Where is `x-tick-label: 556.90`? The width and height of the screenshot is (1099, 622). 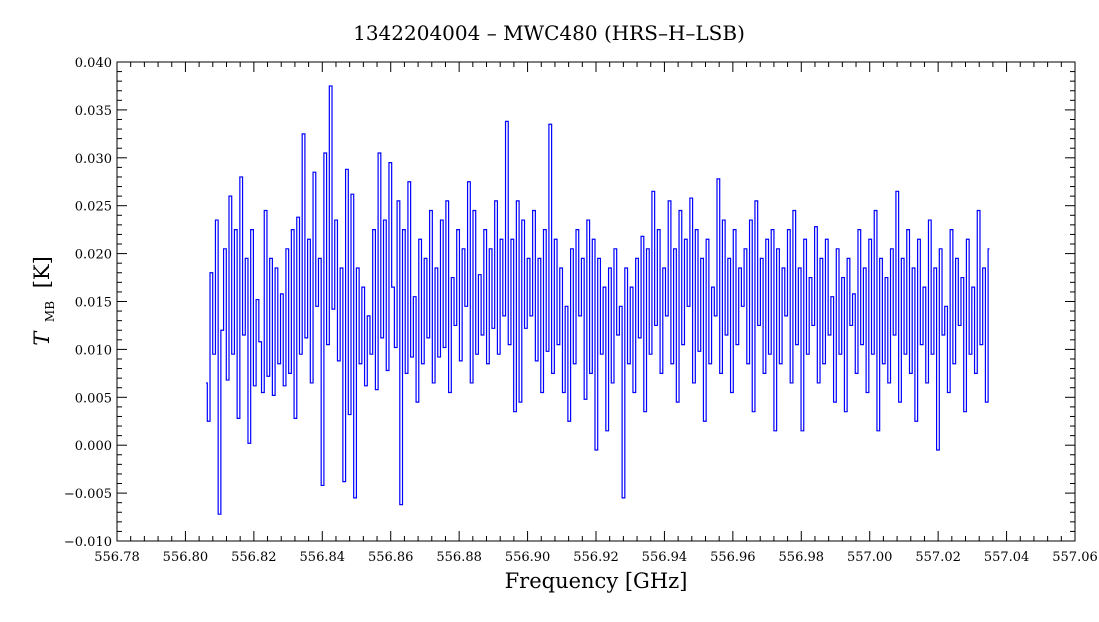 x-tick-label: 556.90 is located at coordinates (528, 557).